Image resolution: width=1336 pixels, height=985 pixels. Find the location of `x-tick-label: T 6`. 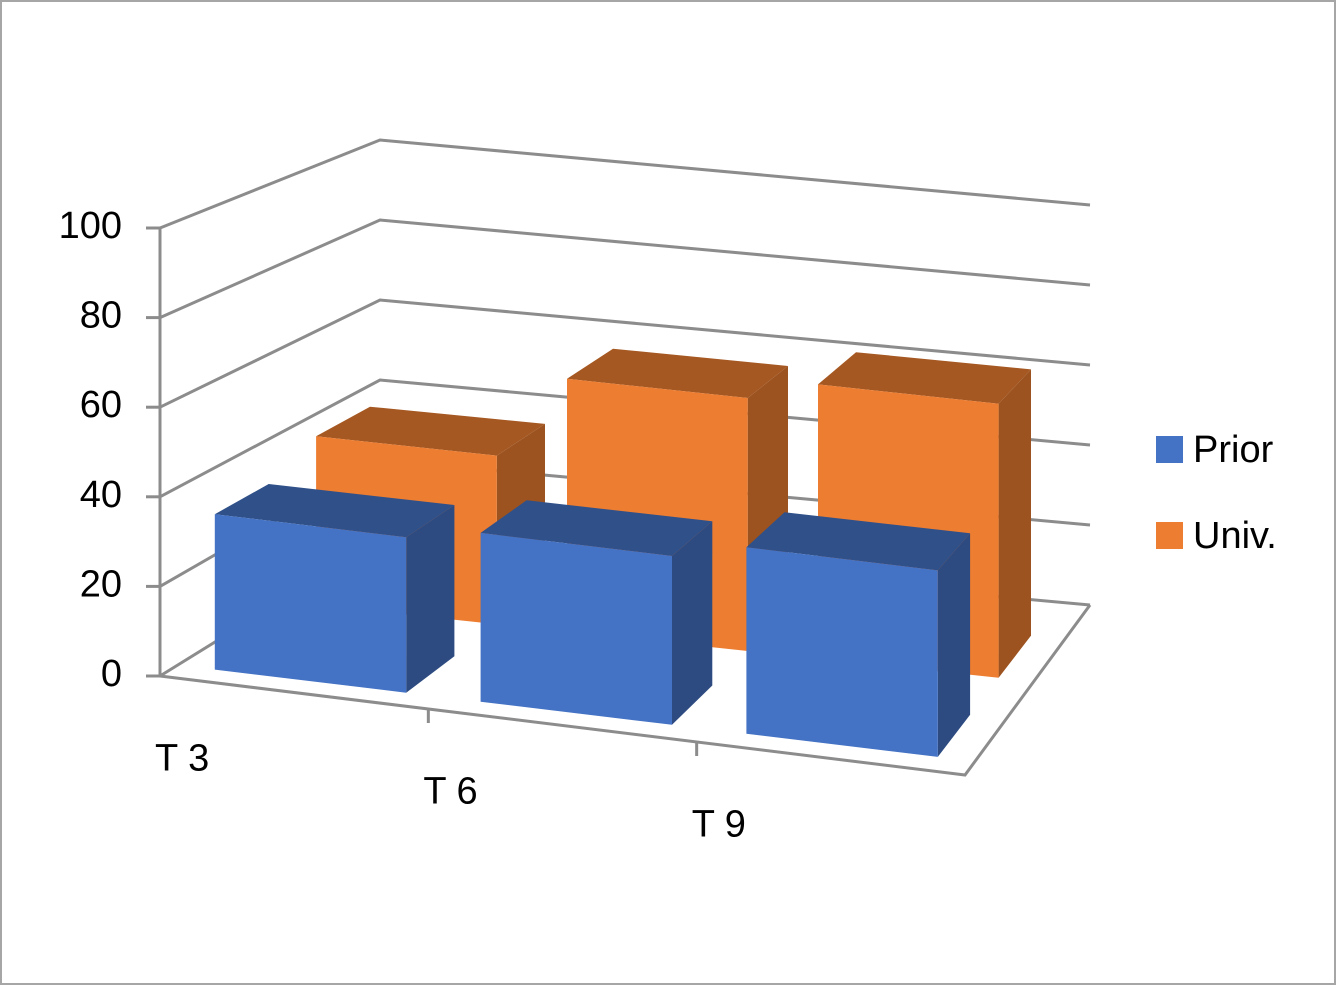

x-tick-label: T 6 is located at coordinates (450, 792).